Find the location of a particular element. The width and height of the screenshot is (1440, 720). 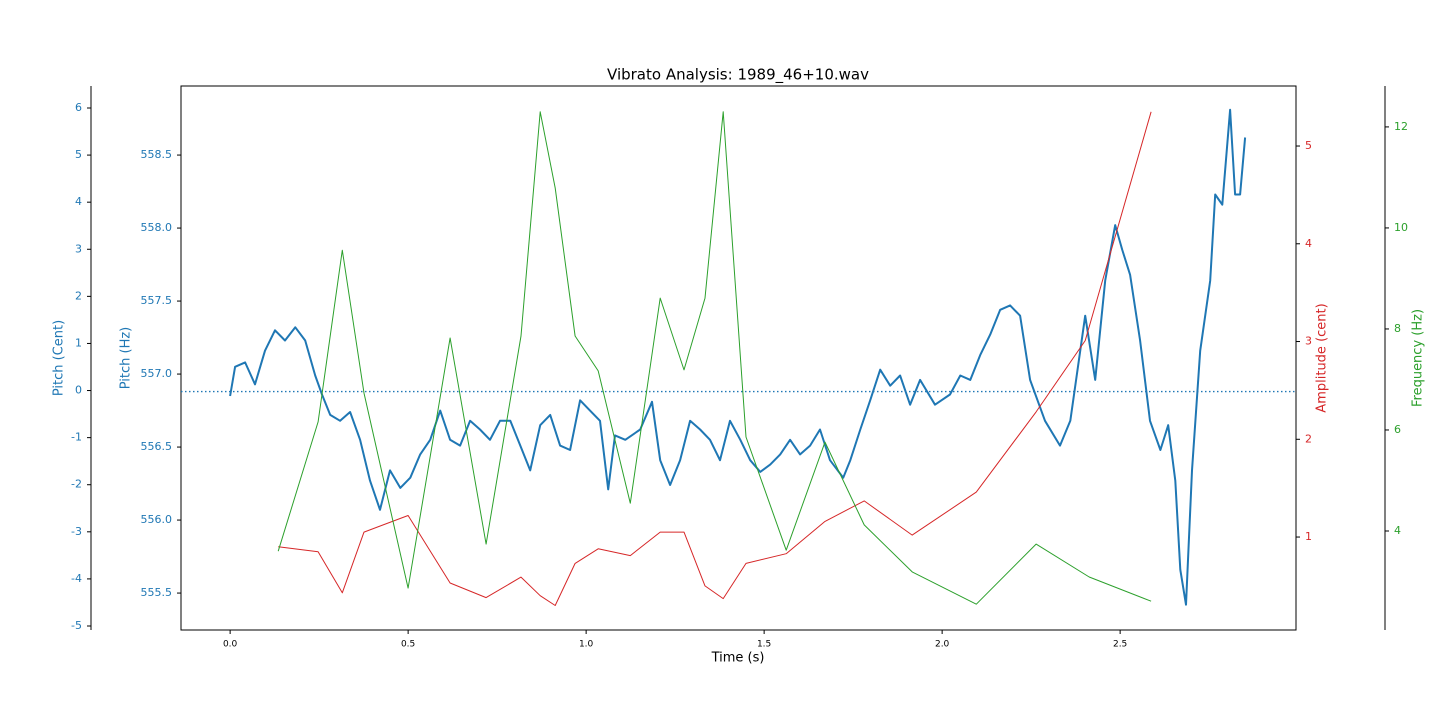

y3-tick-label: 8 is located at coordinates (1397, 328).